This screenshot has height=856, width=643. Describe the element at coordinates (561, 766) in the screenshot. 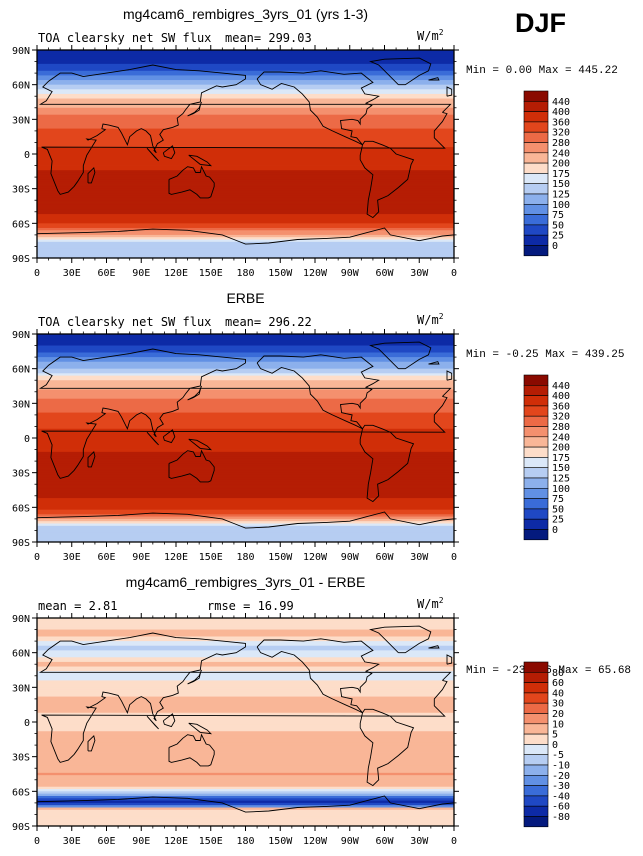

I see `colorbar-label: -10` at that location.